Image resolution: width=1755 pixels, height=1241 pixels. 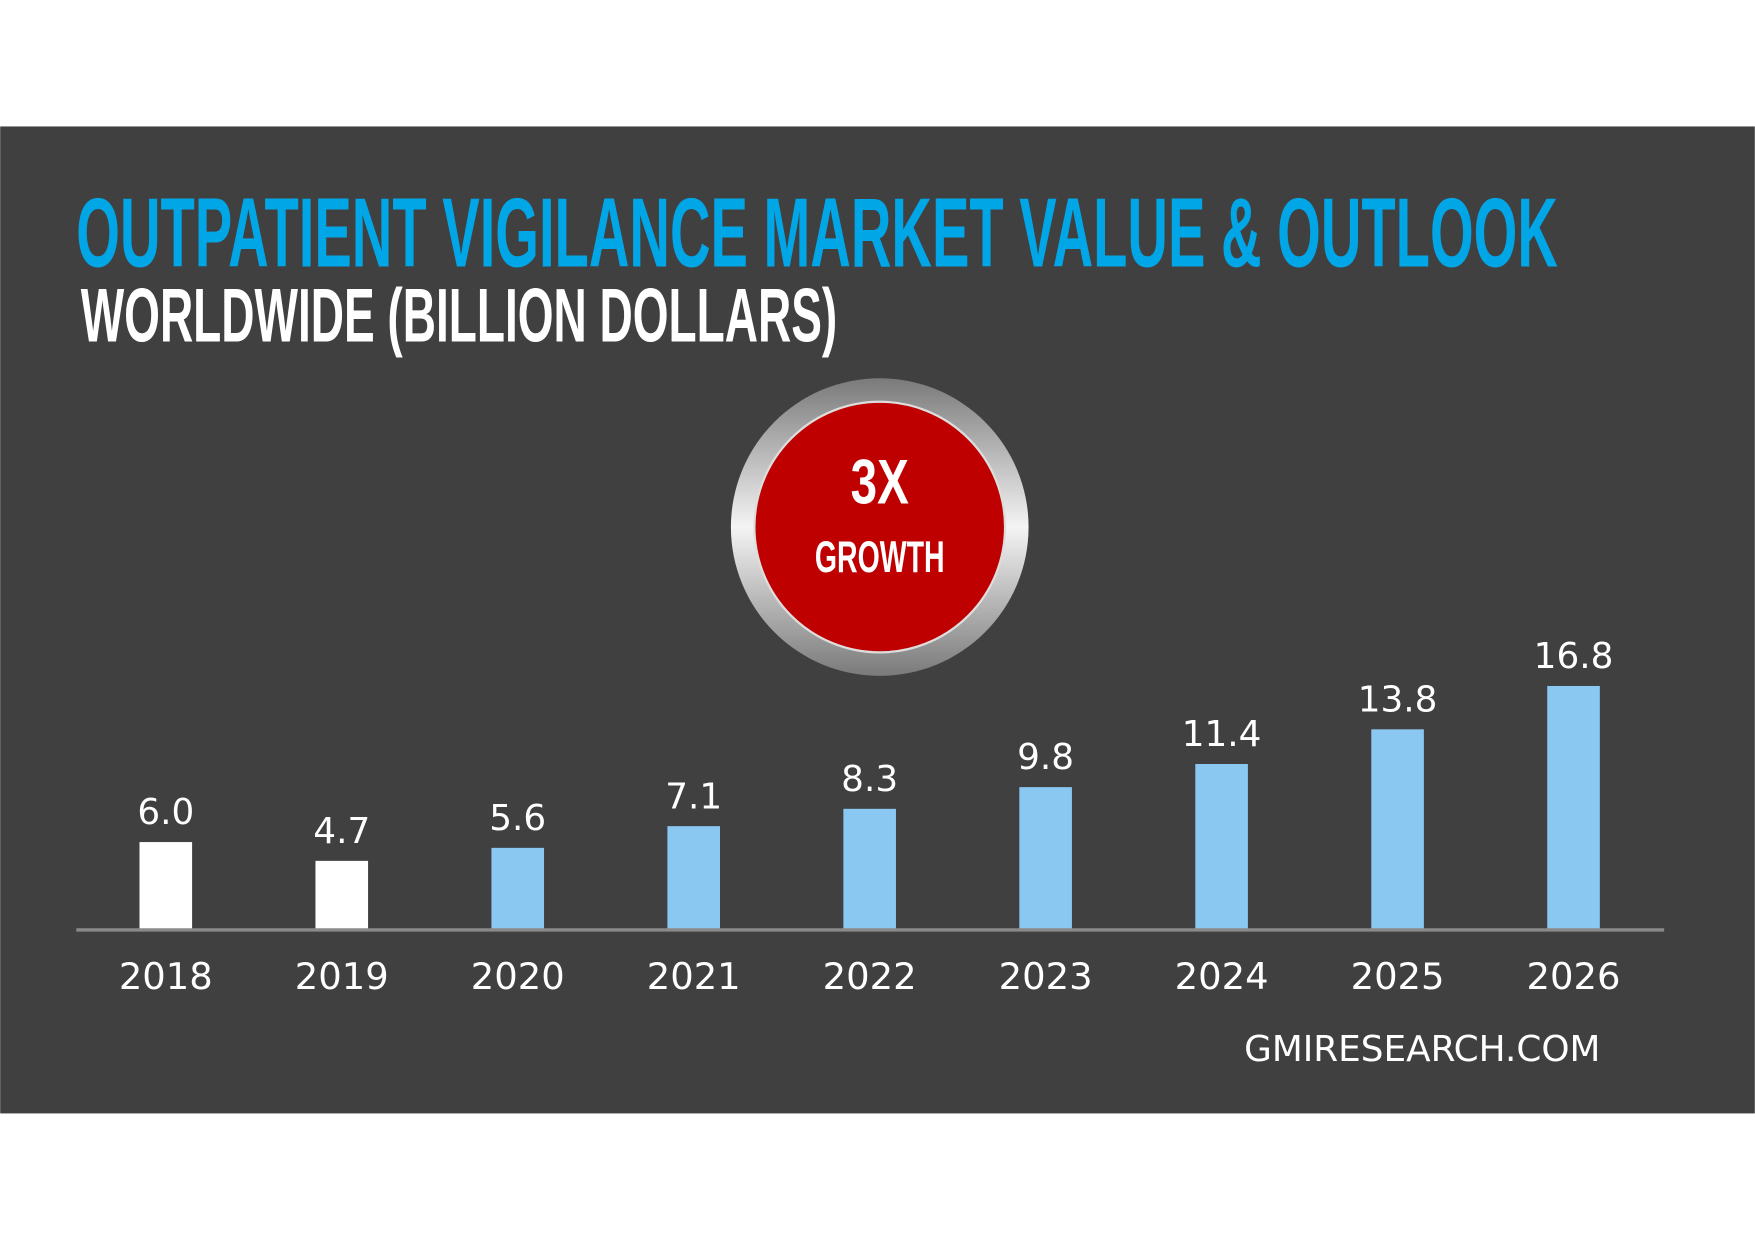 I want to click on bar-2025, so click(x=1397, y=829).